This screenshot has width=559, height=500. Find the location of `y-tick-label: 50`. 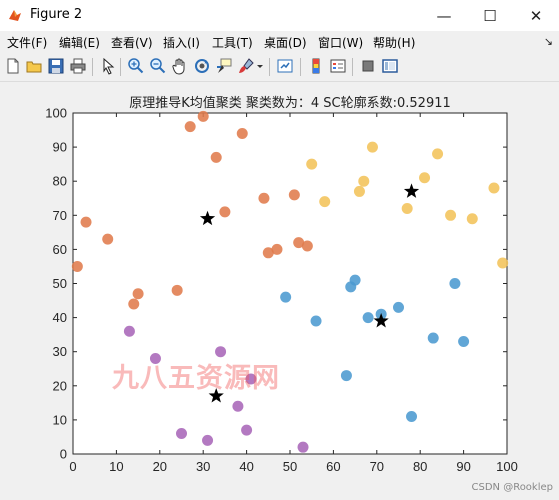

y-tick-label: 50 is located at coordinates (60, 283).